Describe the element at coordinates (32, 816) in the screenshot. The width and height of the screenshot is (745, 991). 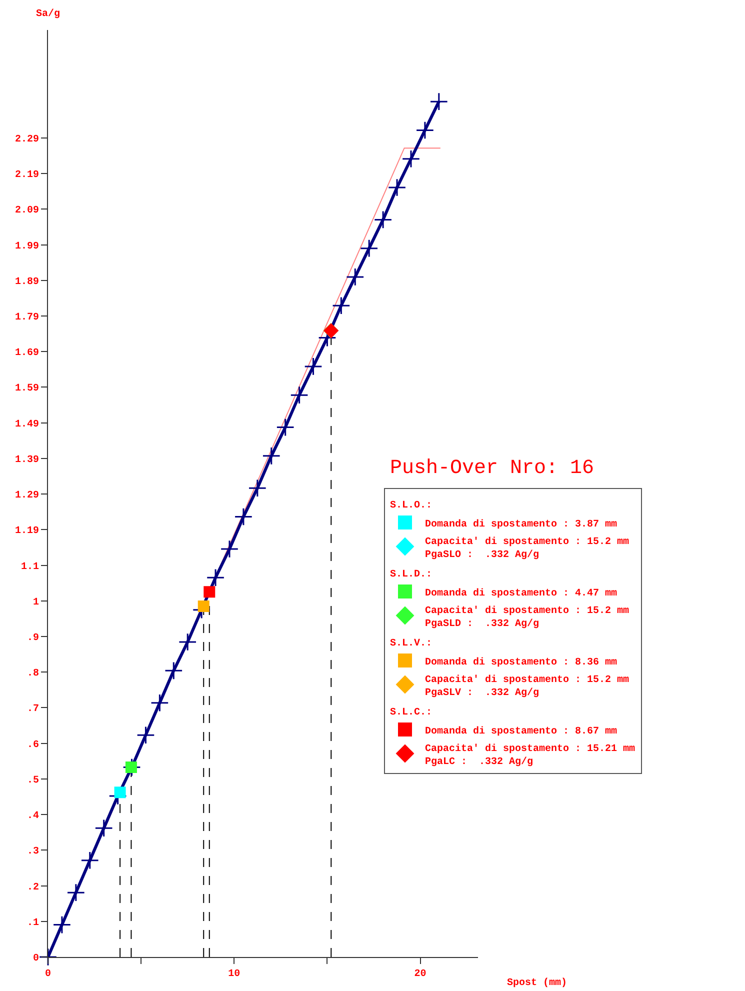
I see `y-tick-label: .4` at that location.